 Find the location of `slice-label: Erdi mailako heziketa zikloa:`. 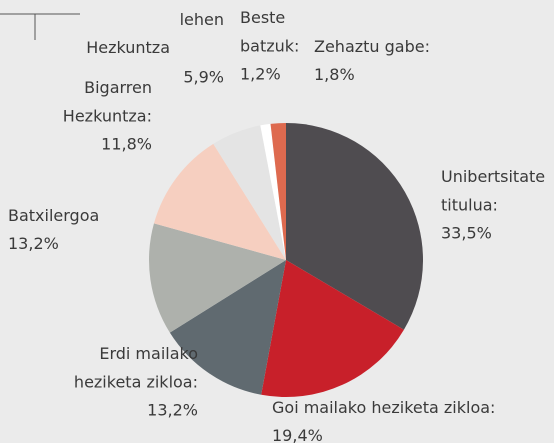

slice-label: Erdi mailako heziketa zikloa: is located at coordinates (136, 368).